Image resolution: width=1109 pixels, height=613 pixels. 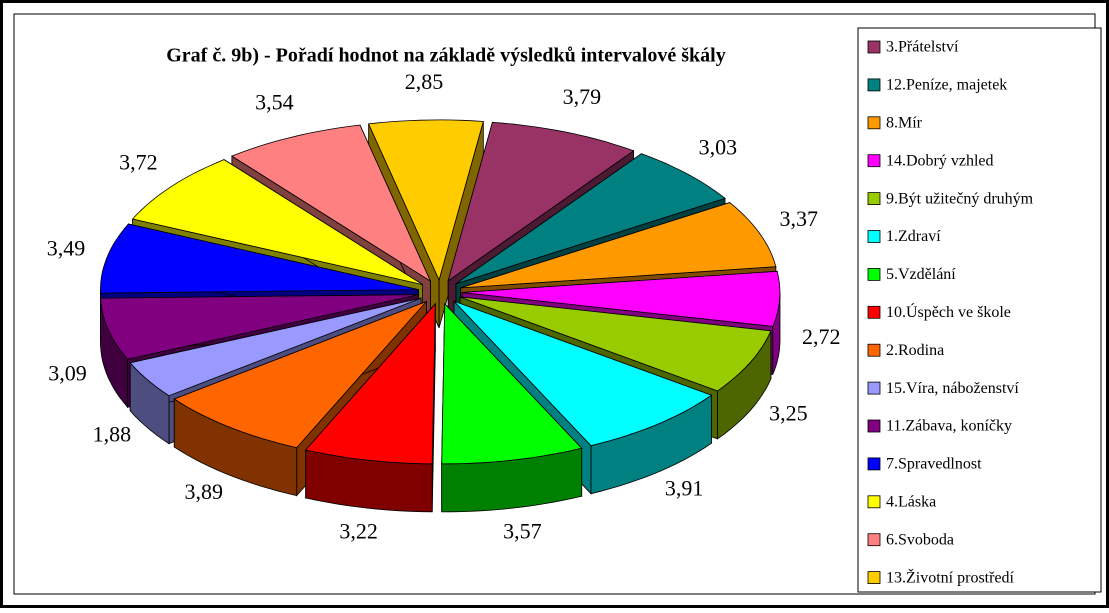 What do you see at coordinates (960, 198) in the screenshot?
I see `legend-label: 9.Být užitečný druhým` at bounding box center [960, 198].